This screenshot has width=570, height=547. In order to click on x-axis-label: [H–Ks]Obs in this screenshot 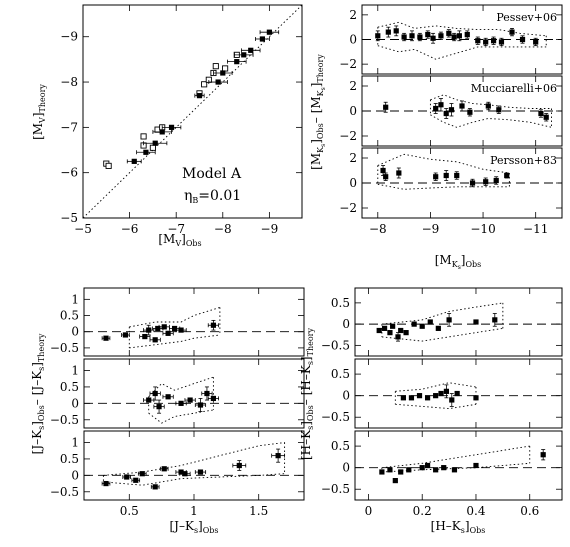, I will do `click(458, 527)`.